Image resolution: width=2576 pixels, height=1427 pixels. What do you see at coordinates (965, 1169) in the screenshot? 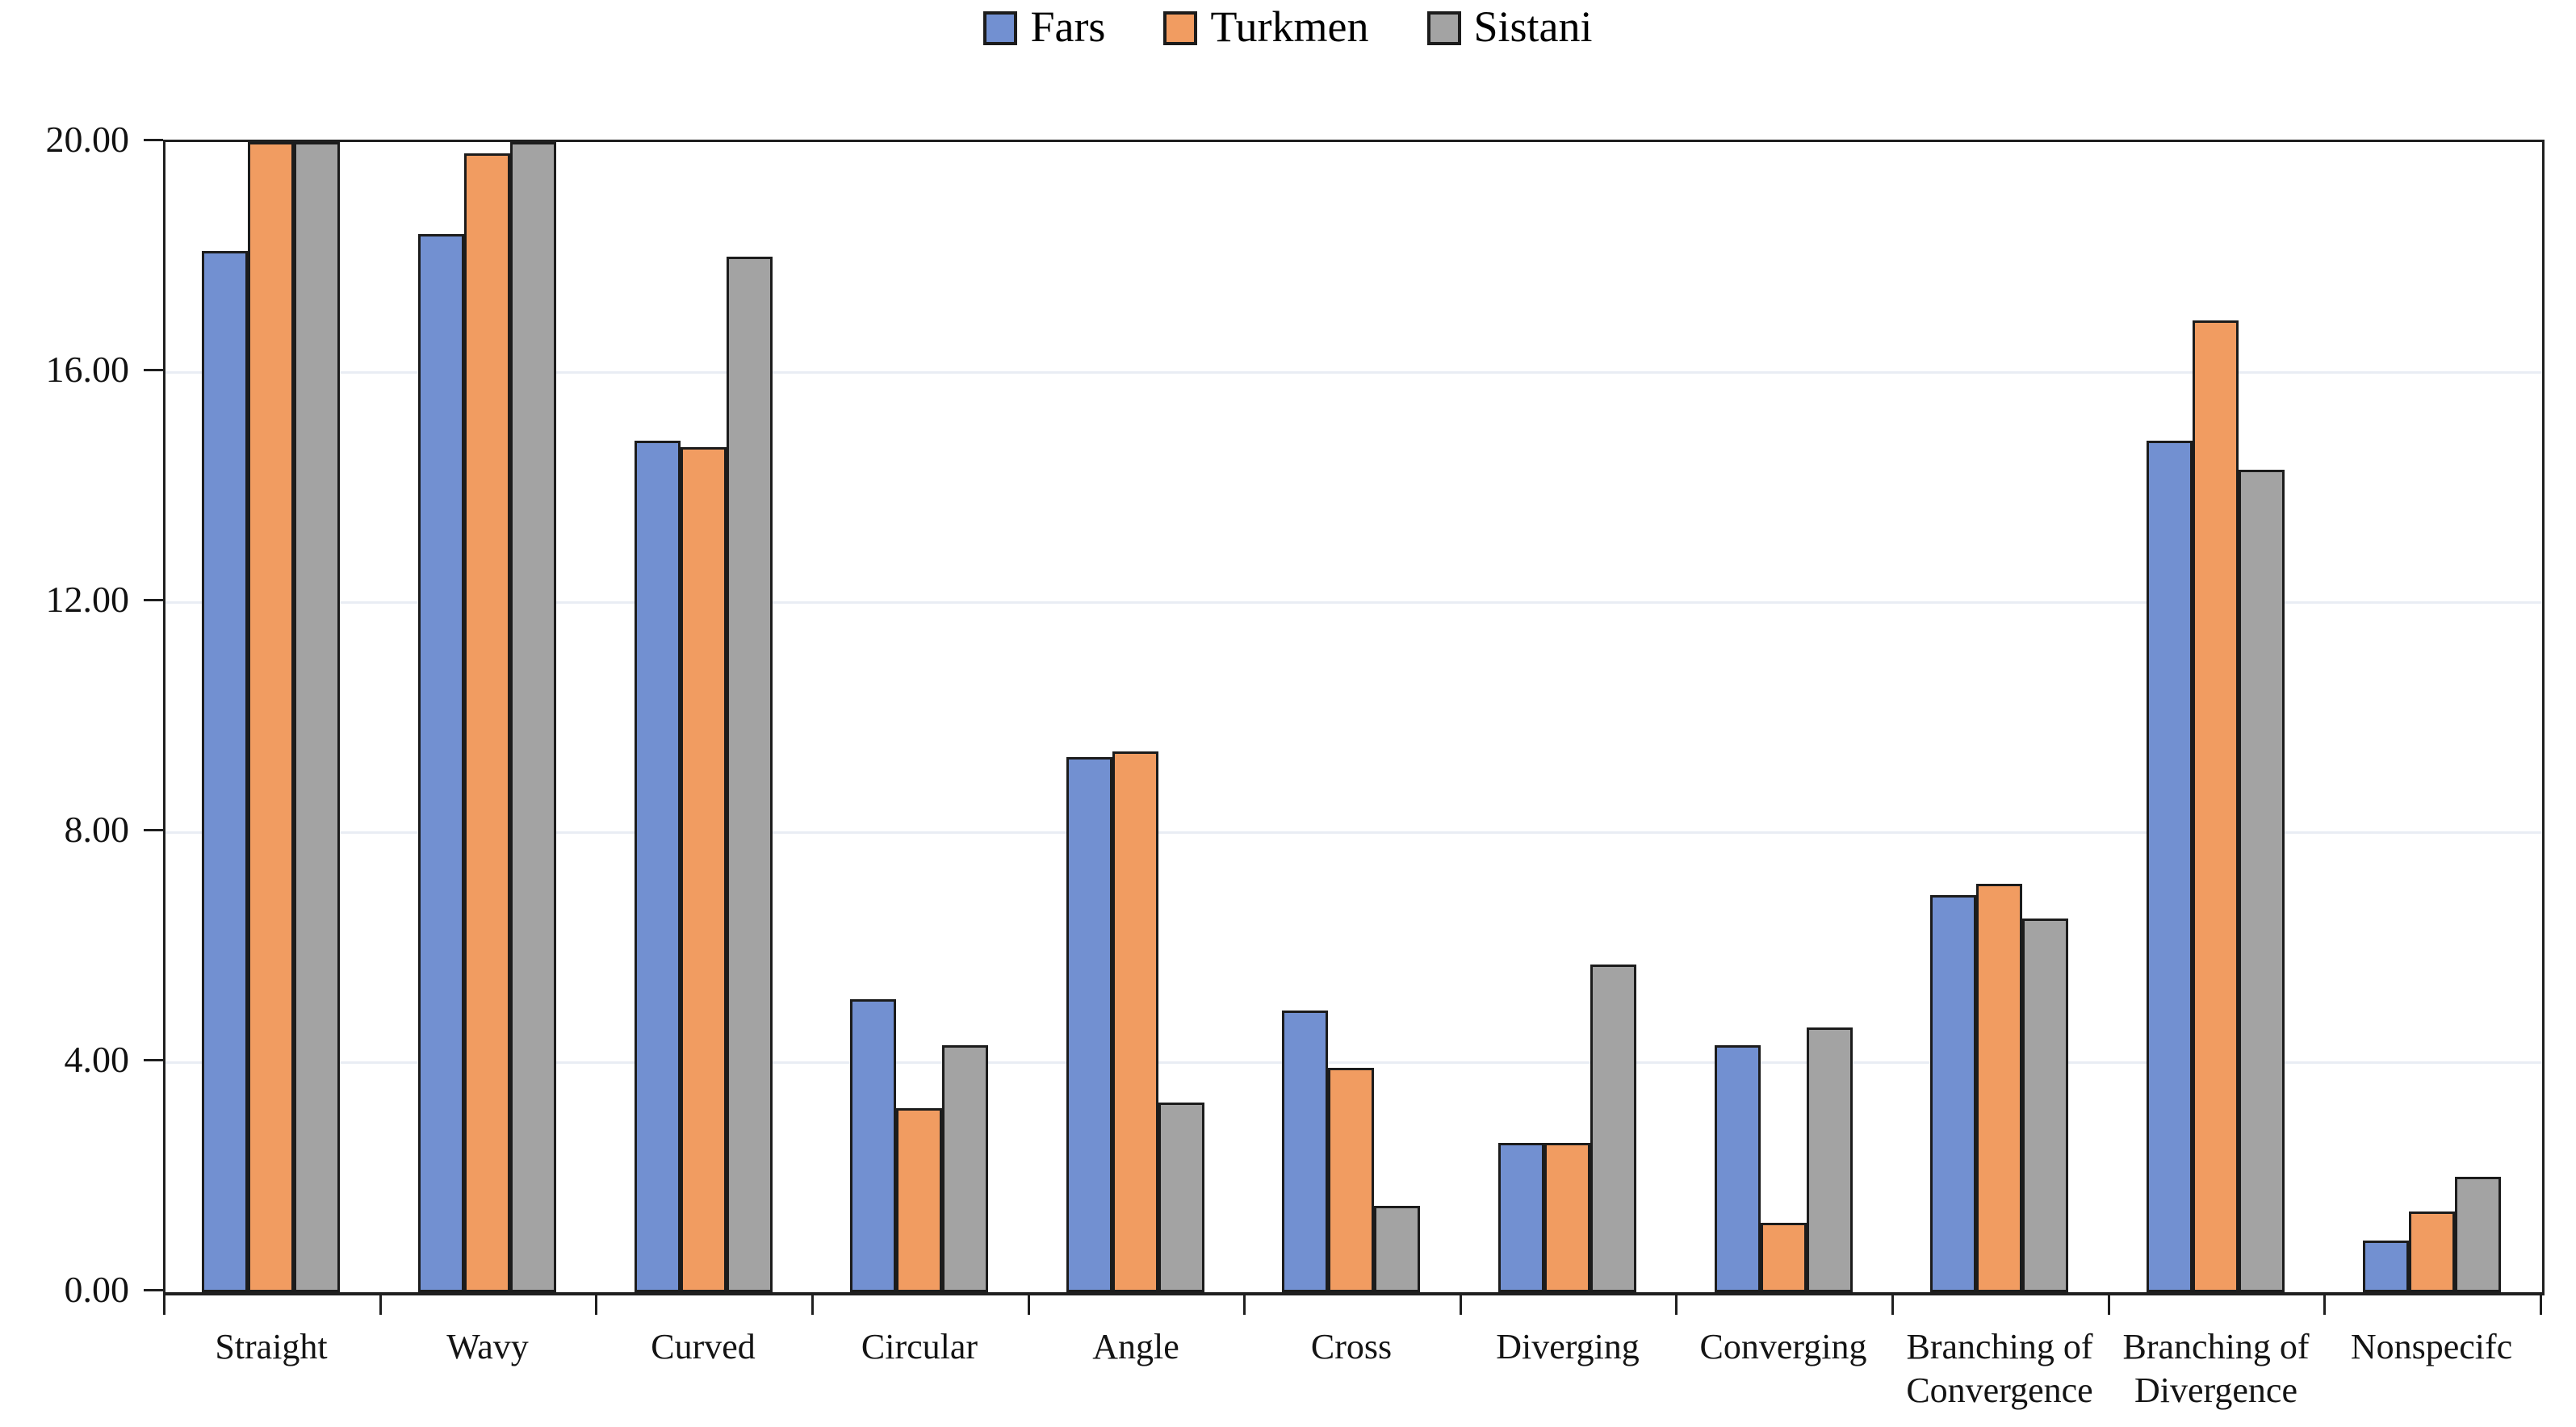
I see `bar-sistani-circular` at bounding box center [965, 1169].